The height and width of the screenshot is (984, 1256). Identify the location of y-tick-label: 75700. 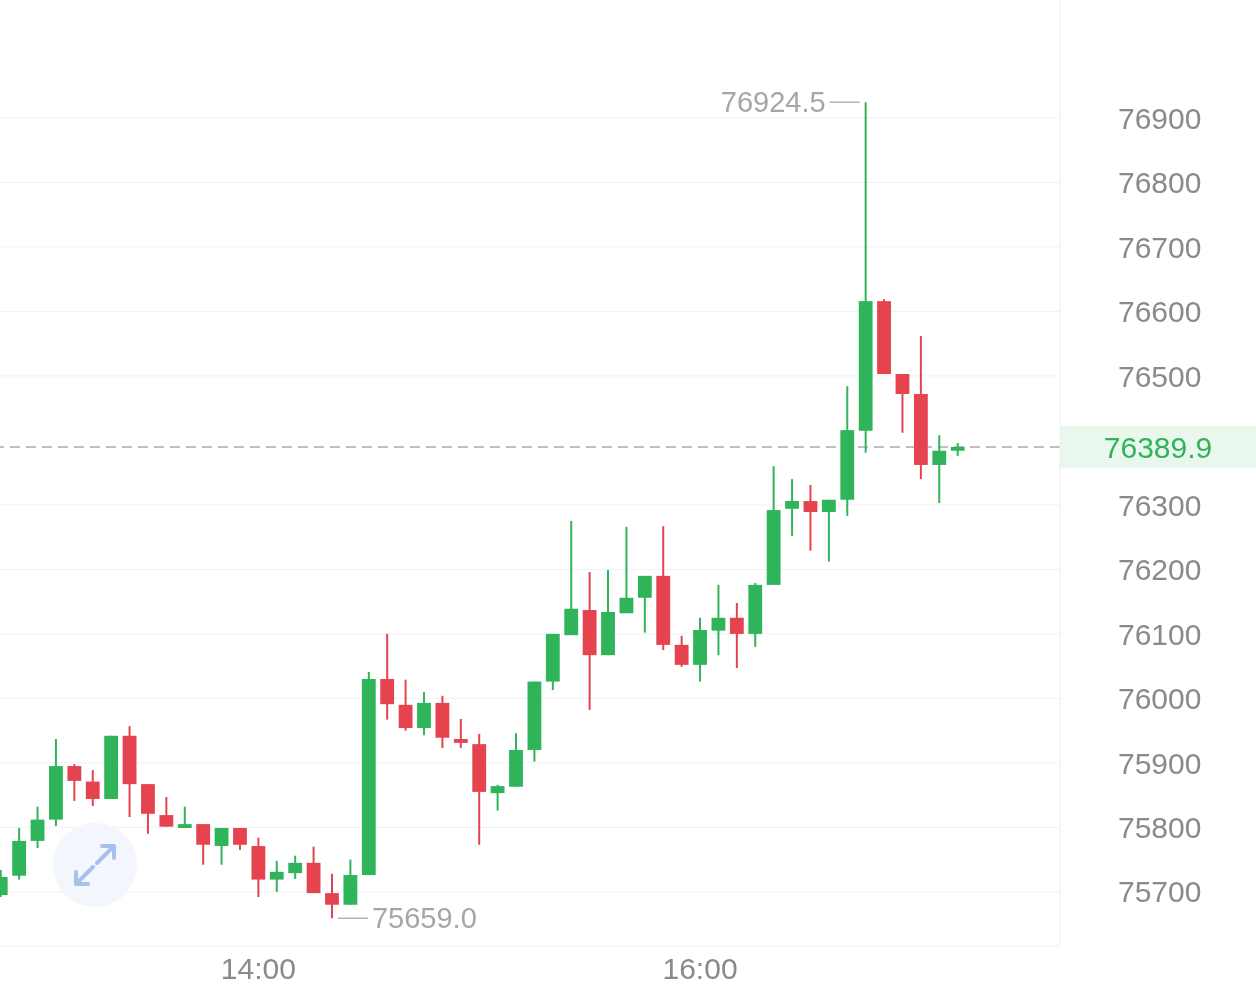
(1160, 892).